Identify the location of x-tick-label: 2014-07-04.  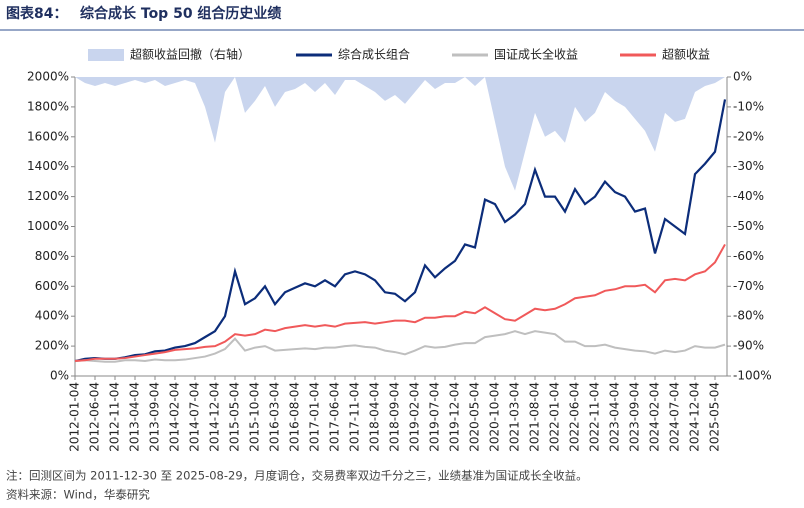
(195, 417).